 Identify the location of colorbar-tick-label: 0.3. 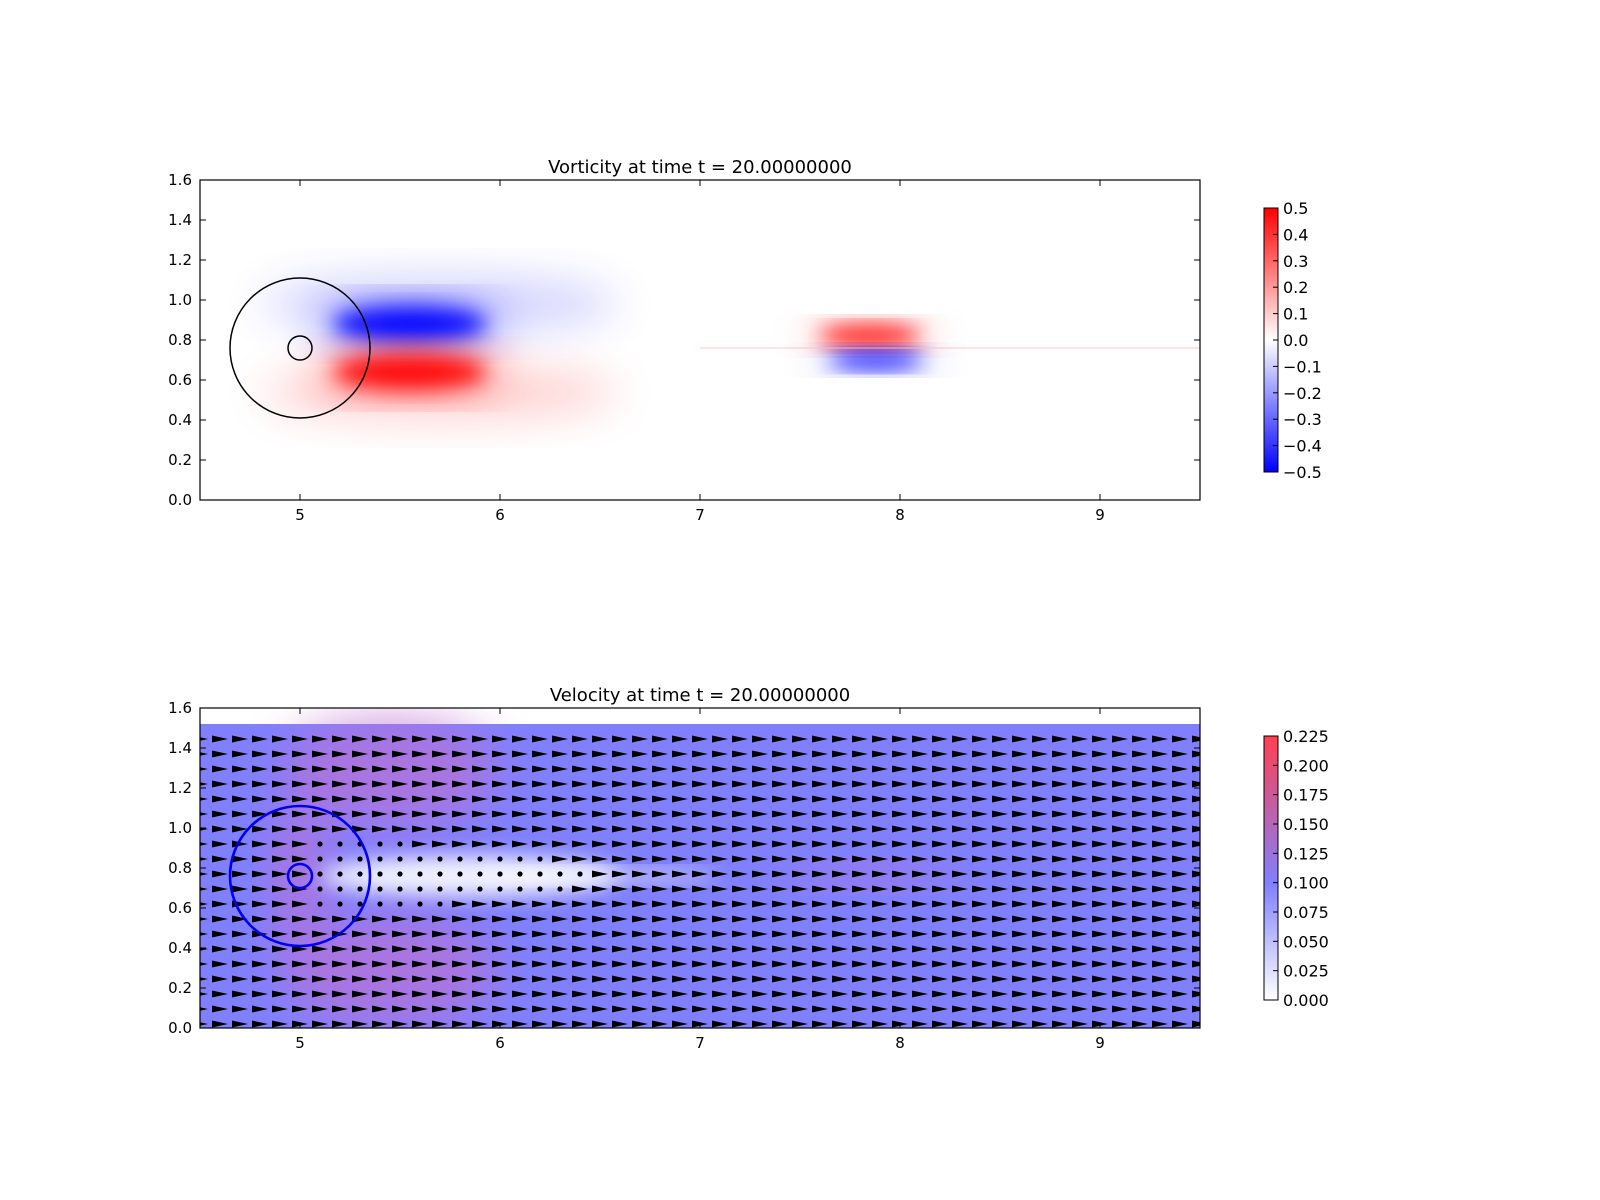
(1295, 261).